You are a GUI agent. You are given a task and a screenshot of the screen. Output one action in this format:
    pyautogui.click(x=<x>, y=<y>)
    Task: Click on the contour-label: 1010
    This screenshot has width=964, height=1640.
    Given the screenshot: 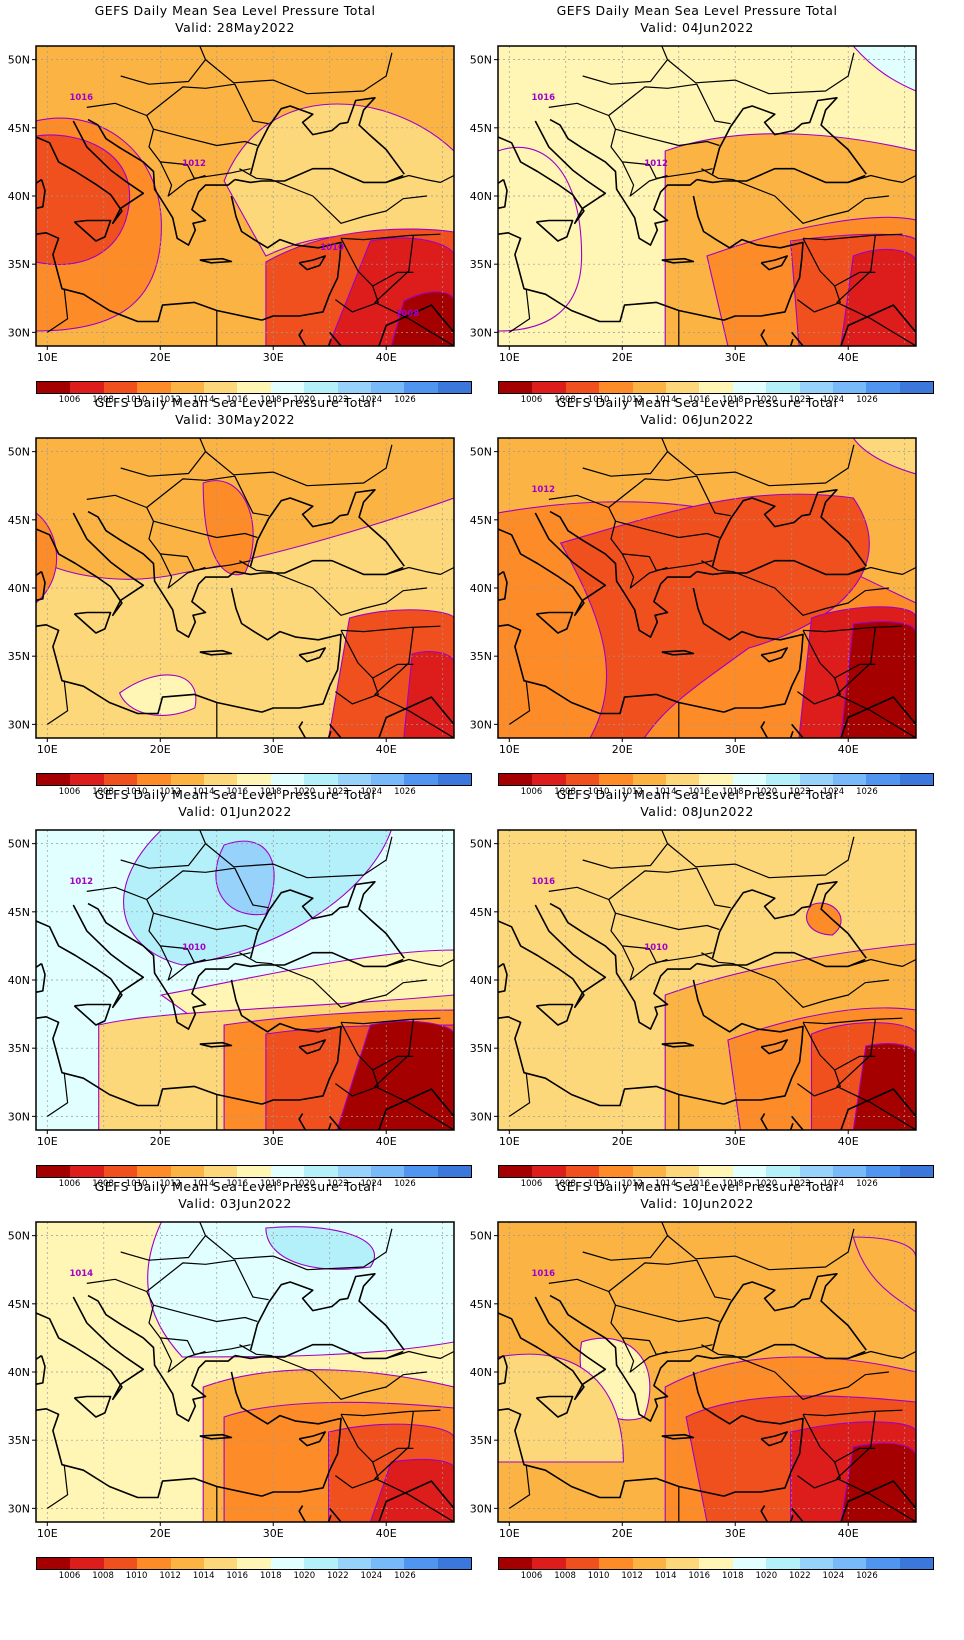 What is the action you would take?
    pyautogui.click(x=656, y=948)
    